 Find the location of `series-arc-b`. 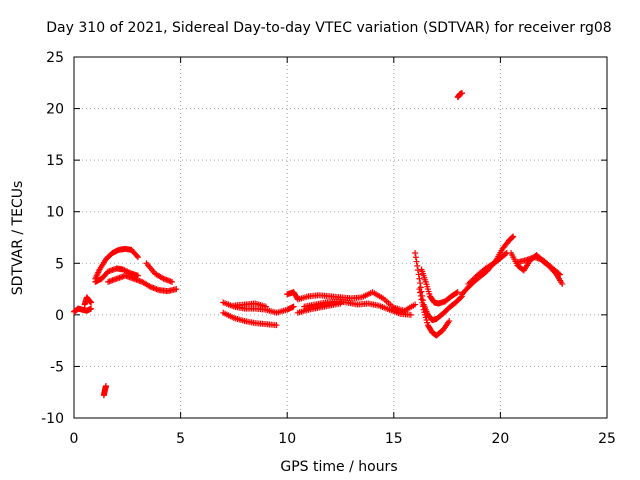

series-arc-b is located at coordinates (116, 263).